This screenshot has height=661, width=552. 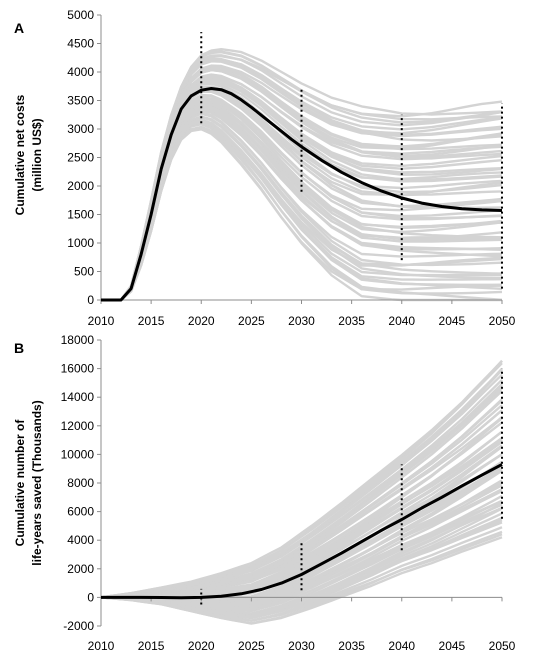 What do you see at coordinates (80, 101) in the screenshot?
I see `panel-a-y-tick-label: 3500` at bounding box center [80, 101].